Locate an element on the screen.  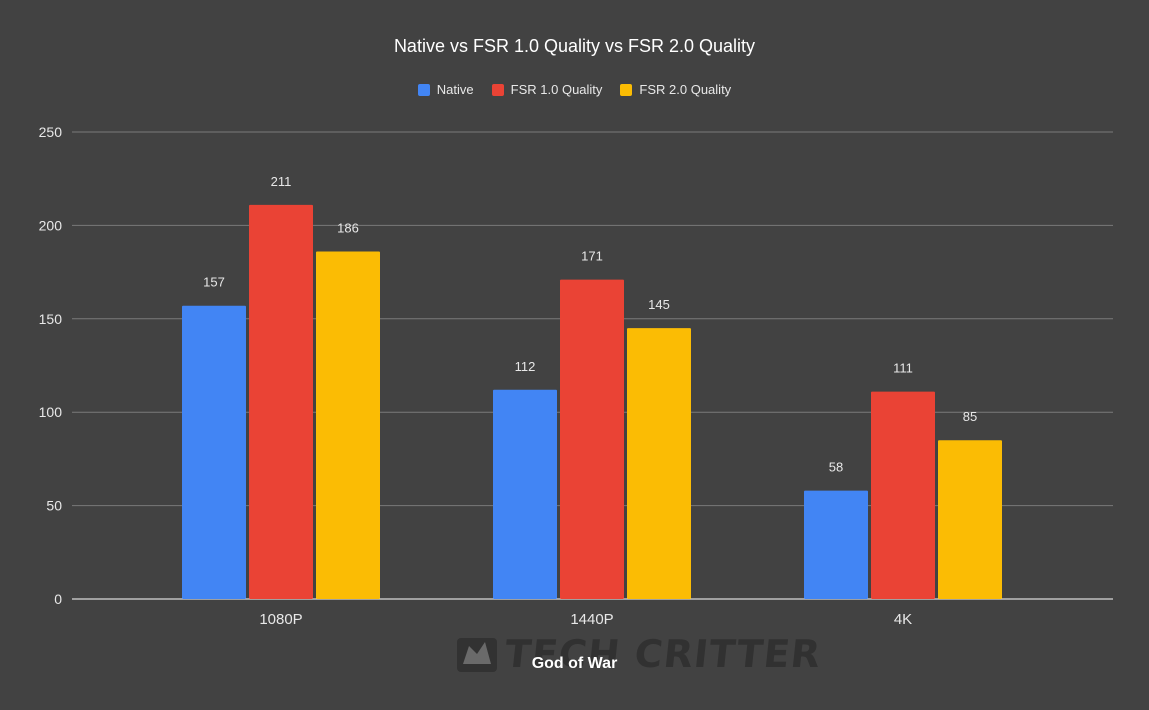
data-label: 112 is located at coordinates (525, 366).